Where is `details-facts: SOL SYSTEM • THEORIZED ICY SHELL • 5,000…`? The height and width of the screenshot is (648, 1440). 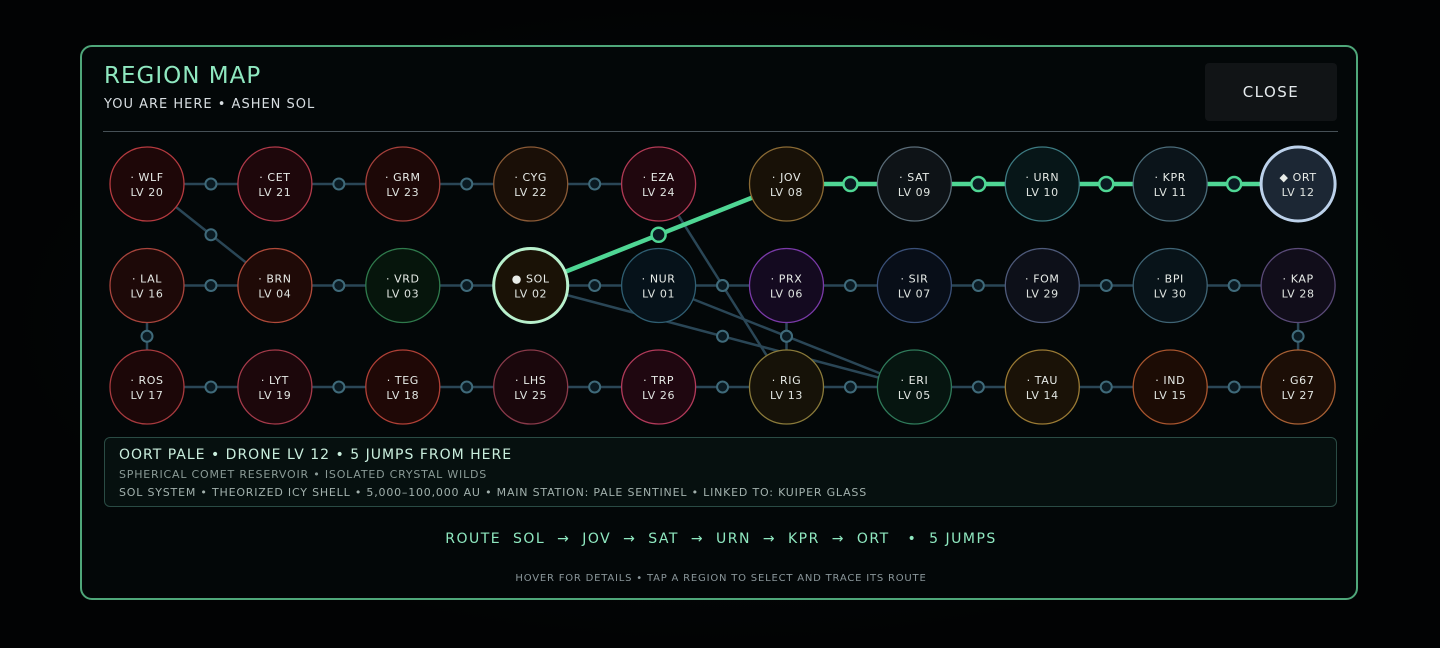
details-facts: SOL SYSTEM • THEORIZED ICY SHELL • 5,000… is located at coordinates (493, 492).